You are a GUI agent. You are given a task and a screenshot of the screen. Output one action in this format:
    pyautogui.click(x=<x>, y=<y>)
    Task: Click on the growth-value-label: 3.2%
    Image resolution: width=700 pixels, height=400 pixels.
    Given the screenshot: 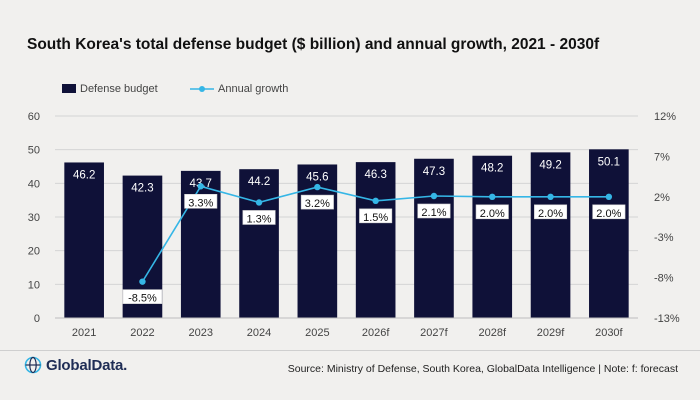 What is the action you would take?
    pyautogui.click(x=317, y=204)
    